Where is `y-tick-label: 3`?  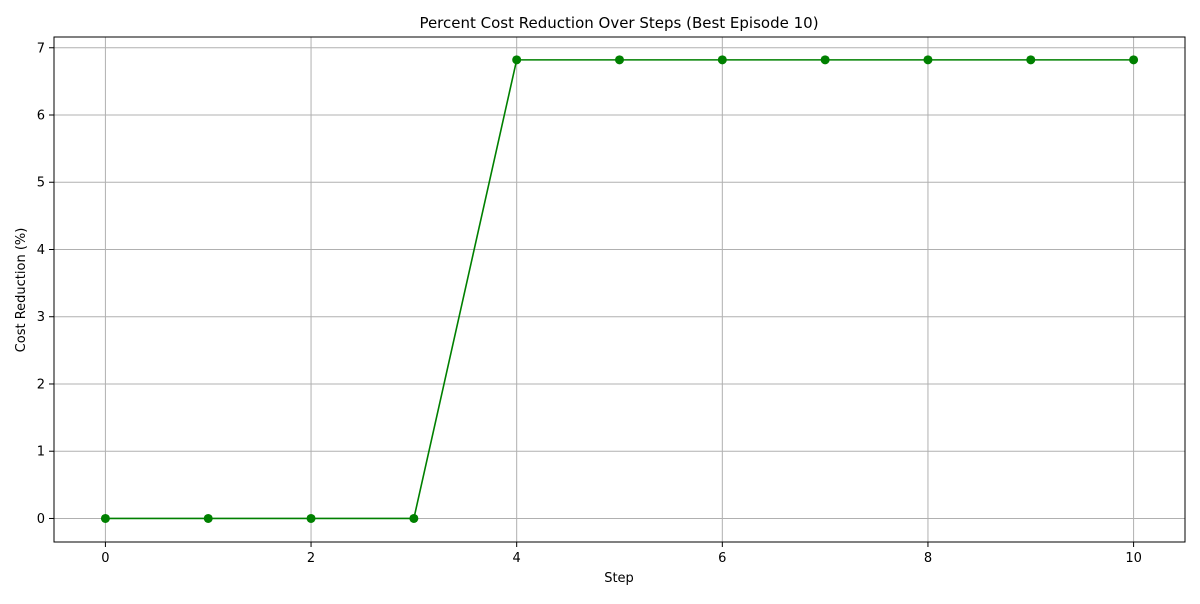 y-tick-label: 3 is located at coordinates (41, 317).